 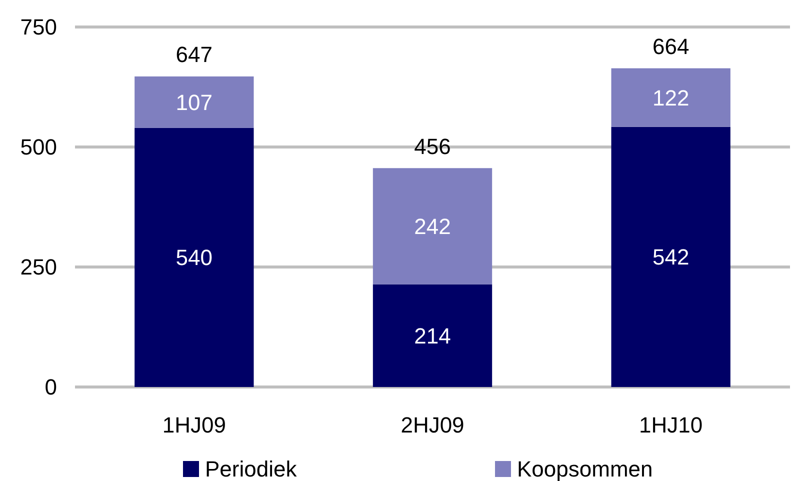 I want to click on y-tick-label: 750, so click(x=38, y=27).